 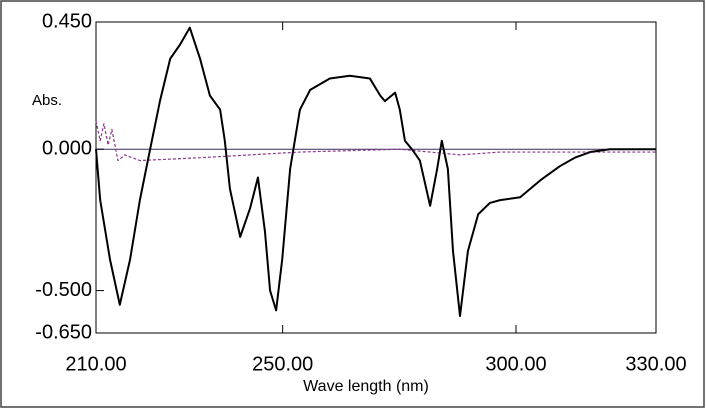 What do you see at coordinates (63, 290) in the screenshot?
I see `y-tick-label: -0.500` at bounding box center [63, 290].